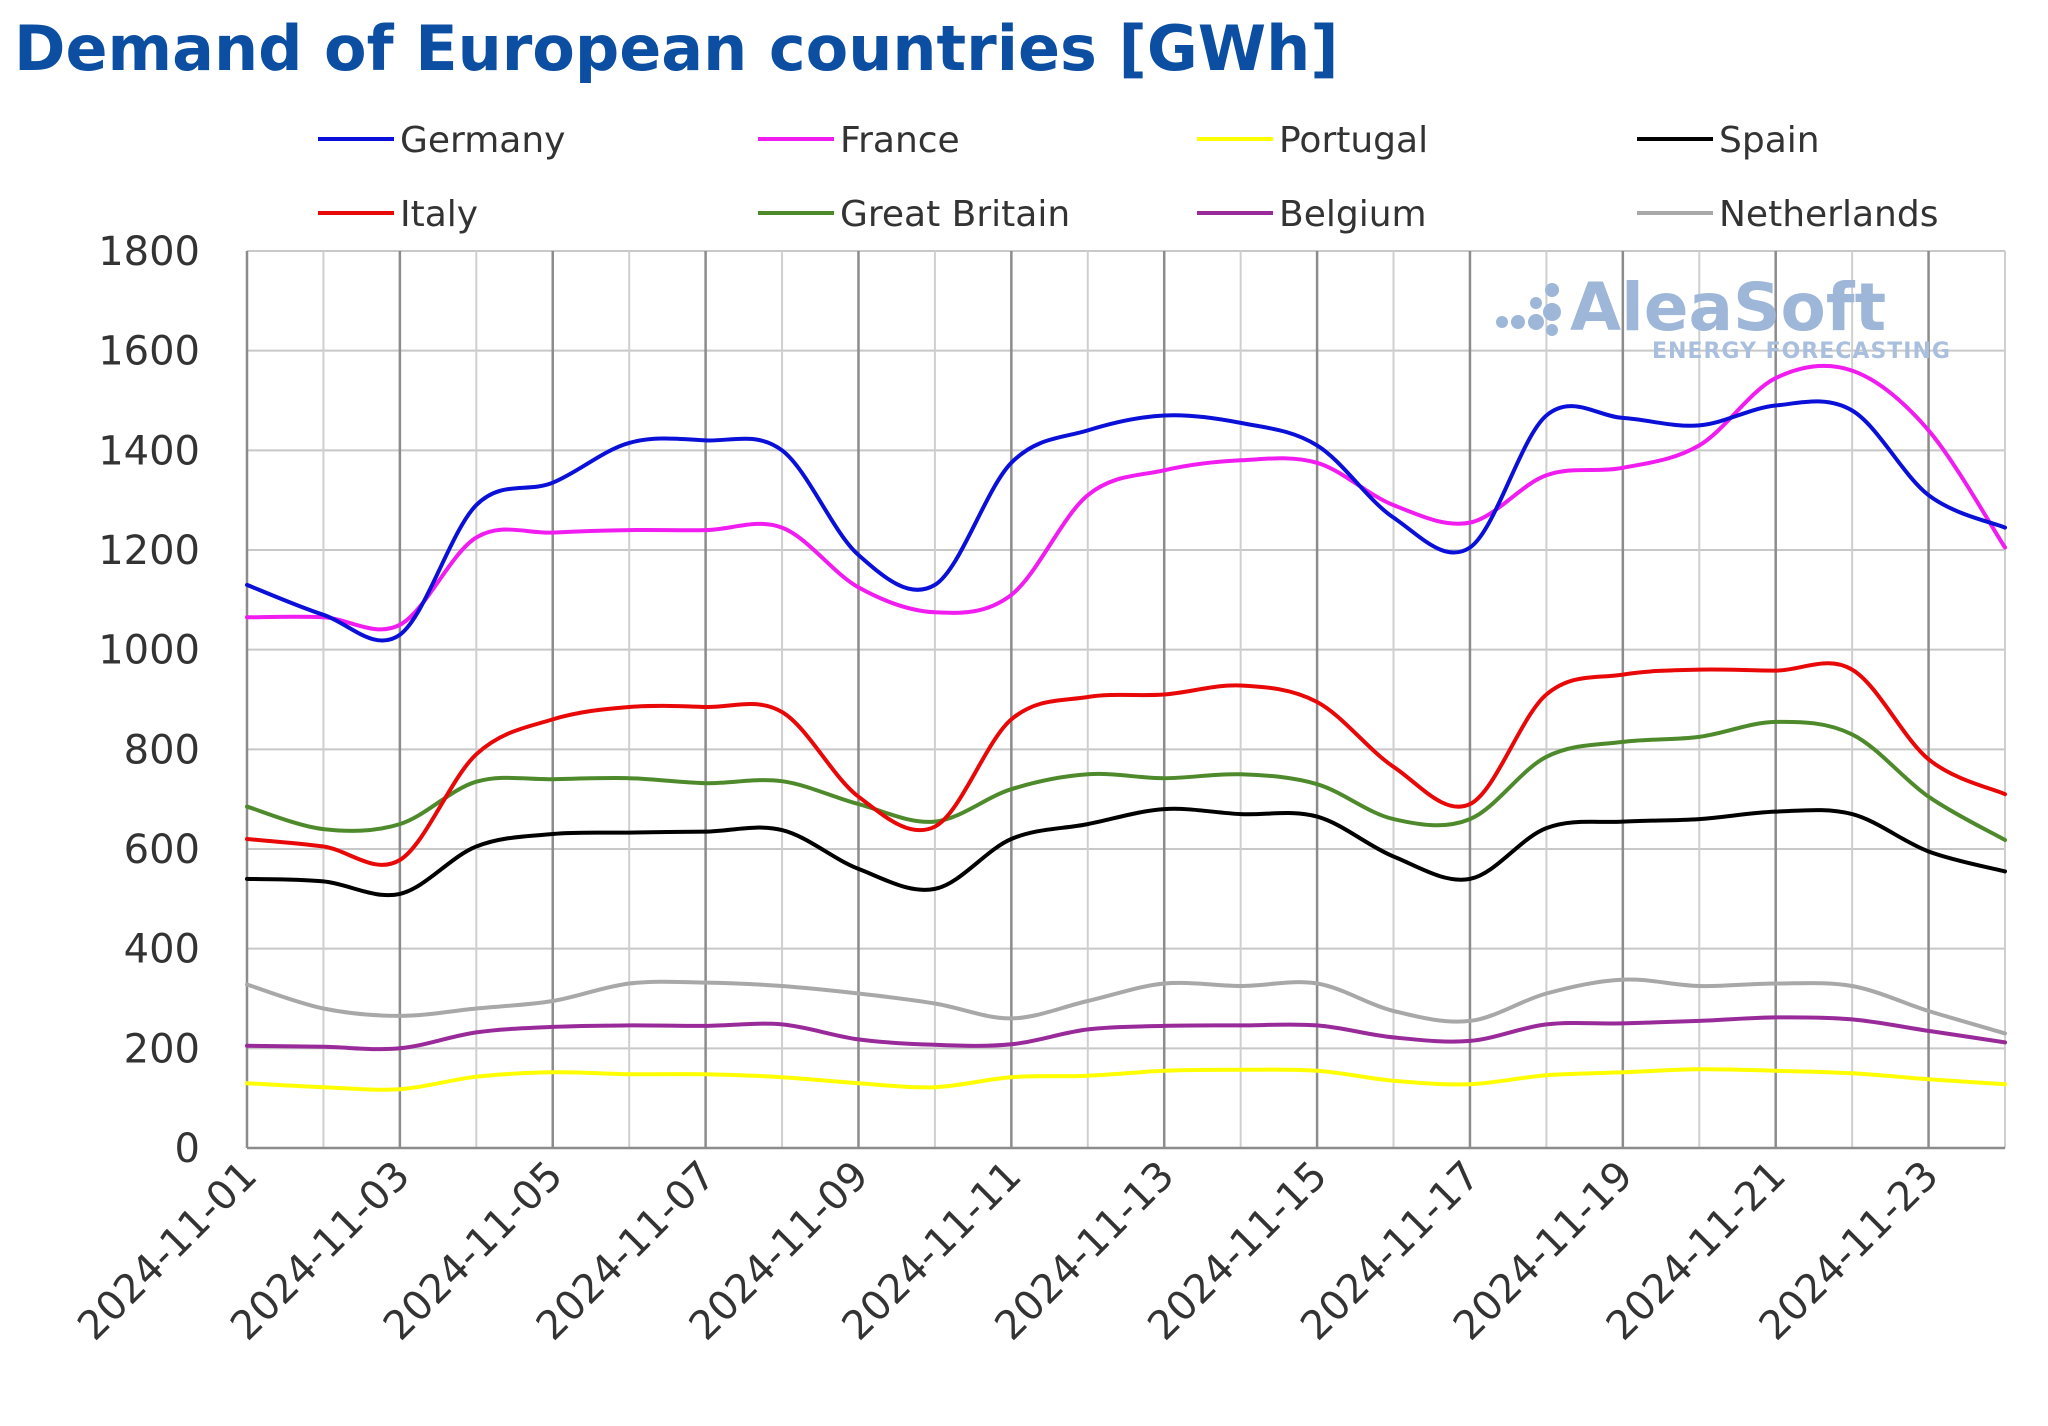 Image resolution: width=2048 pixels, height=1426 pixels. Describe the element at coordinates (1126, 780) in the screenshot. I see `series-line-great-britain` at that location.